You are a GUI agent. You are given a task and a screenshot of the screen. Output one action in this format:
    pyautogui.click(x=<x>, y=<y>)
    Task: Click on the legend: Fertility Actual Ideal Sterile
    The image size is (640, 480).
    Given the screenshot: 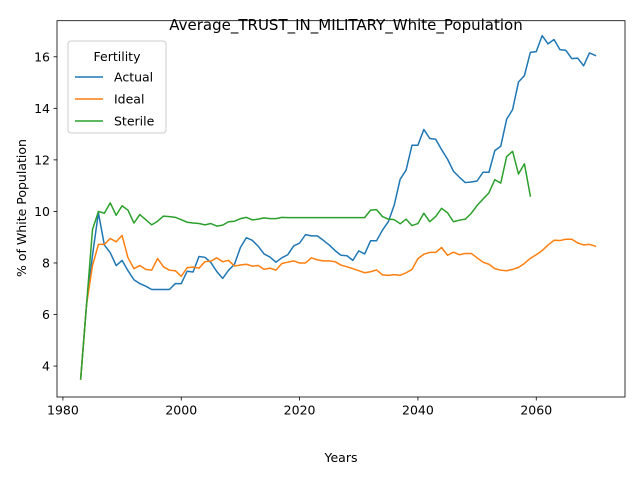 What is the action you would take?
    pyautogui.click(x=117, y=87)
    